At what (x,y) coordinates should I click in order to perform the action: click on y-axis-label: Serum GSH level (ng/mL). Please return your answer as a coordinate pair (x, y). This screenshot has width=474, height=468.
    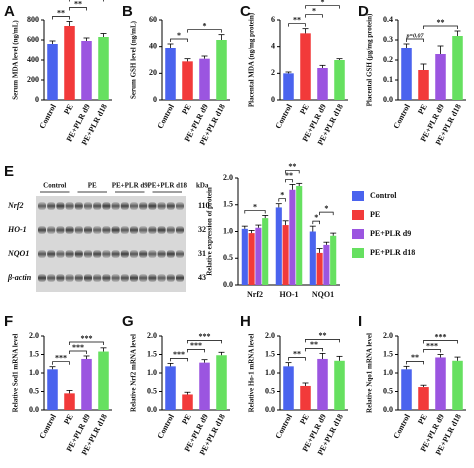
    Looking at the image, I should click on (134, 59).